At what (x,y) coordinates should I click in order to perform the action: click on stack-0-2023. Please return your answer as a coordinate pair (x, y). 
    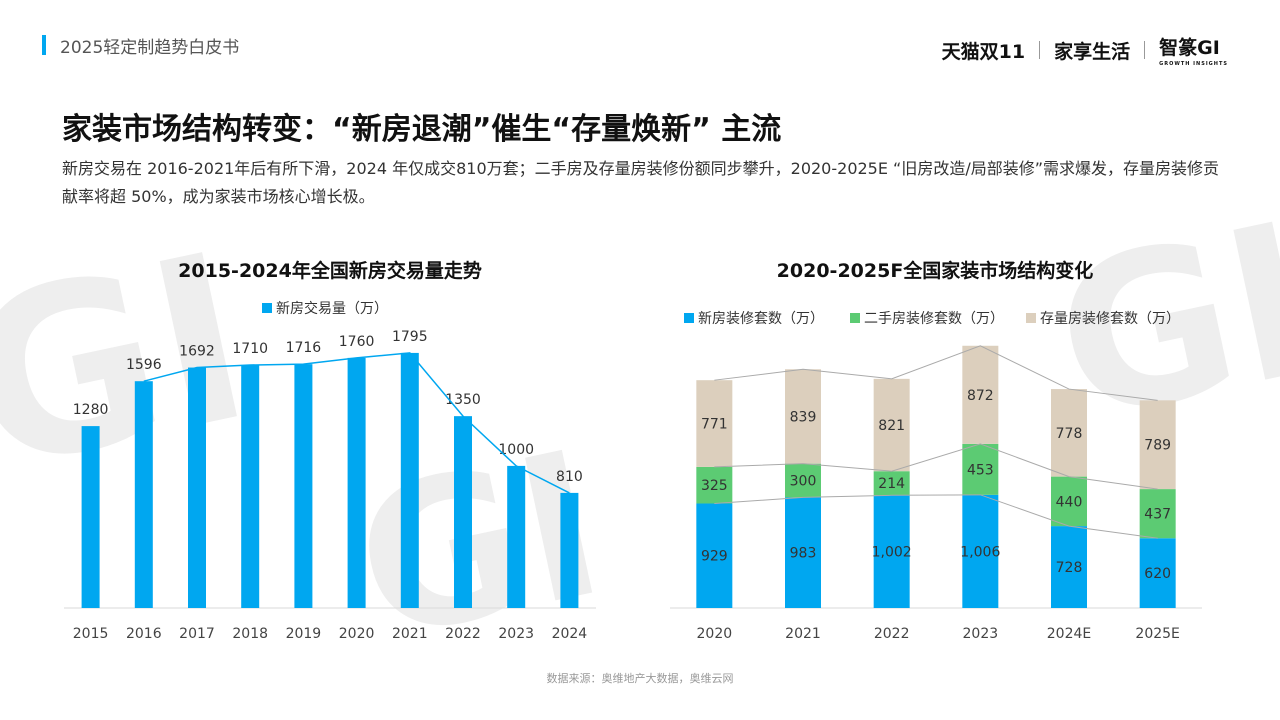
    Looking at the image, I should click on (980, 551).